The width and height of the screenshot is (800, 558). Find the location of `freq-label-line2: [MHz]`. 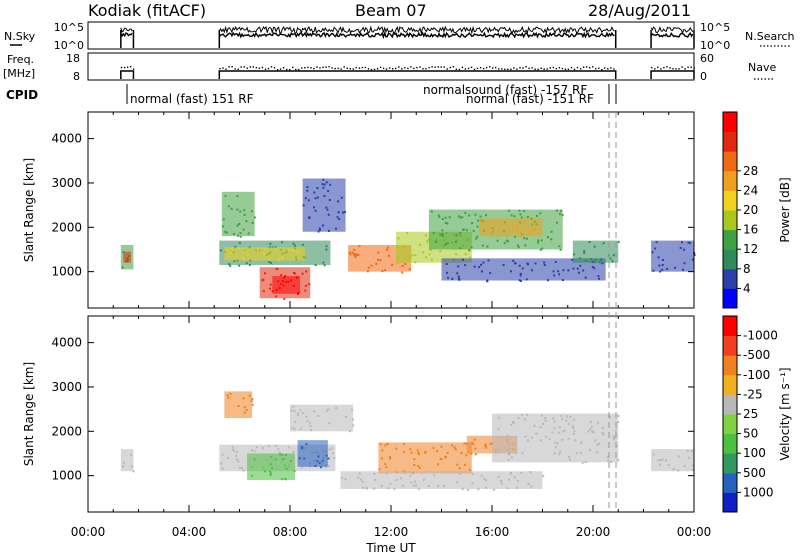

freq-label-line2: [MHz] is located at coordinates (19, 73).